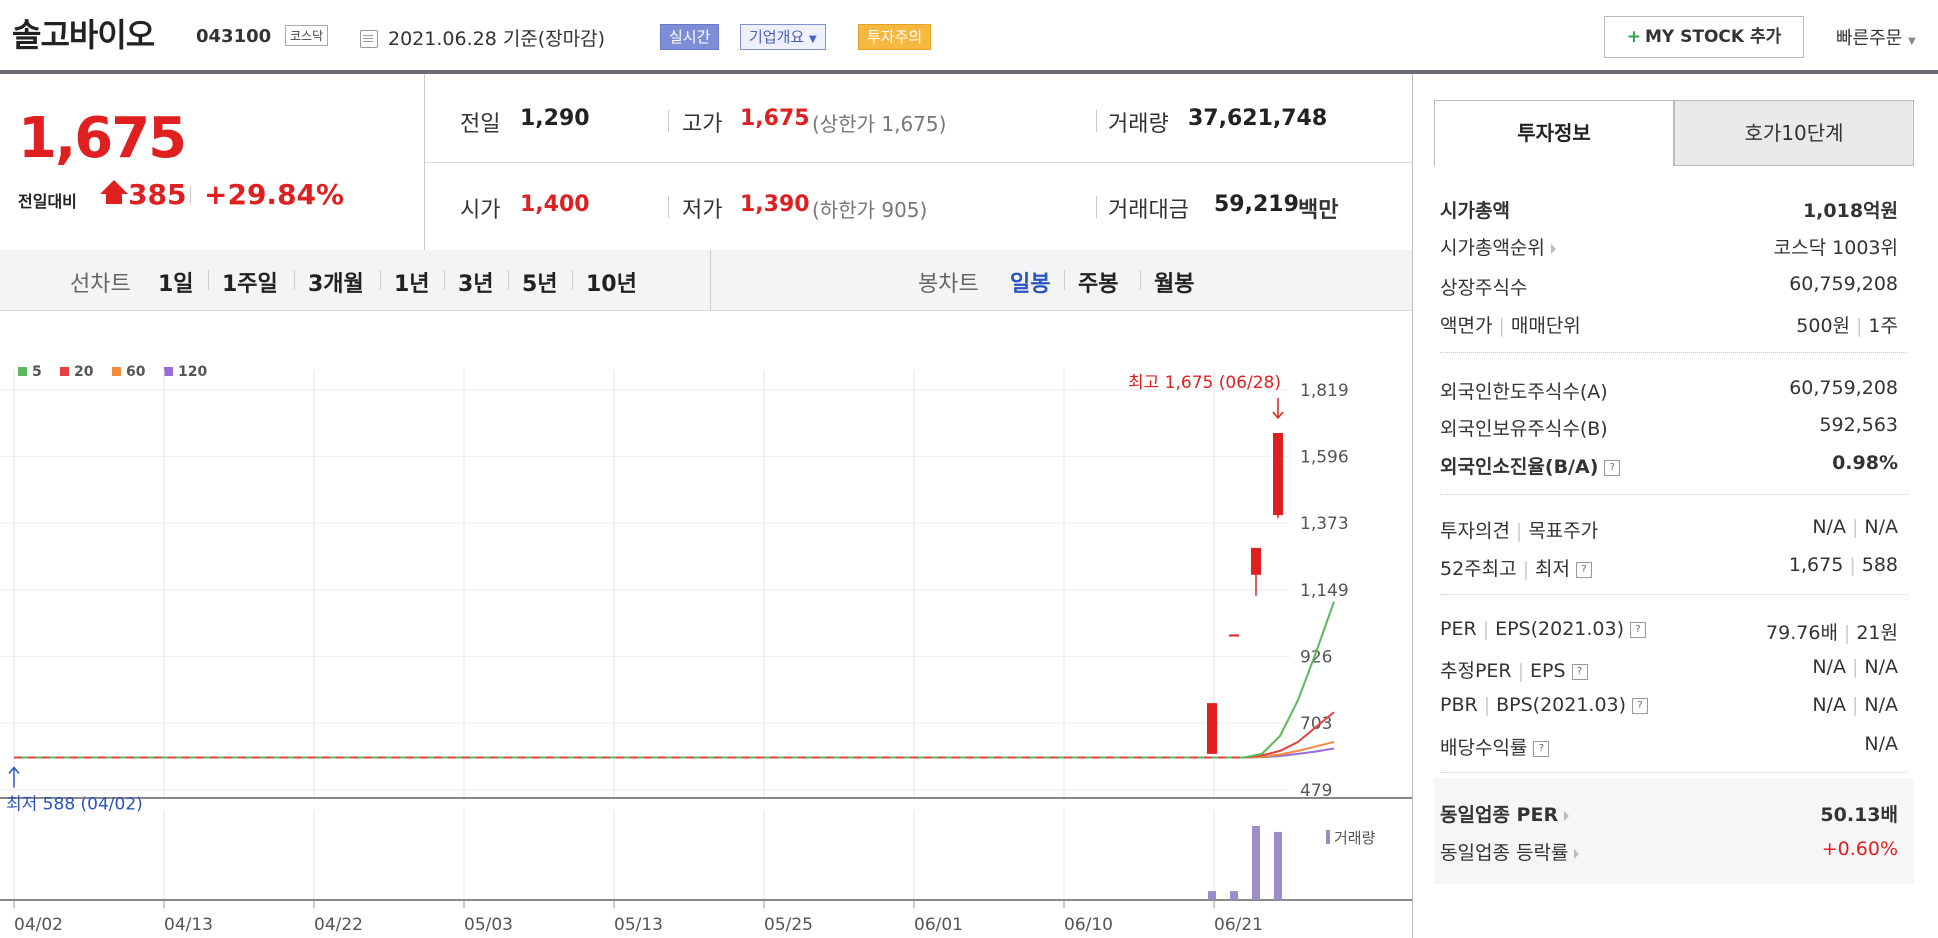  Describe the element at coordinates (336, 284) in the screenshot. I see `period-3months: 3개월` at that location.